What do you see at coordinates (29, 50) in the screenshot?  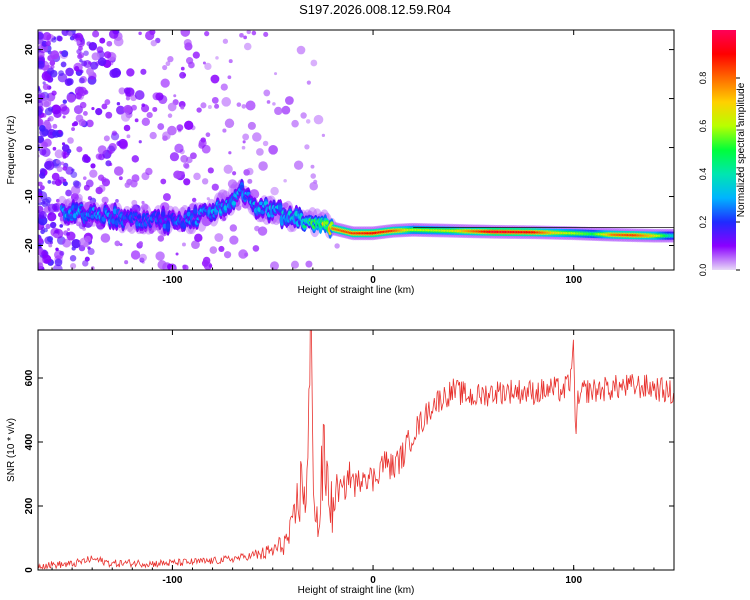 I see `y-tick-label: 20` at bounding box center [29, 50].